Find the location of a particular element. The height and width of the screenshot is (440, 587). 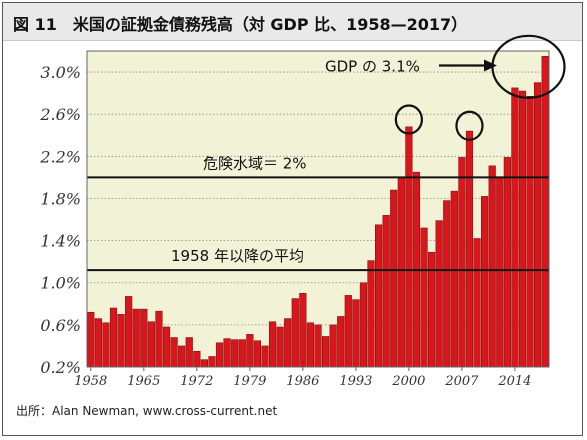

x-tick-label: 1993 is located at coordinates (355, 381).